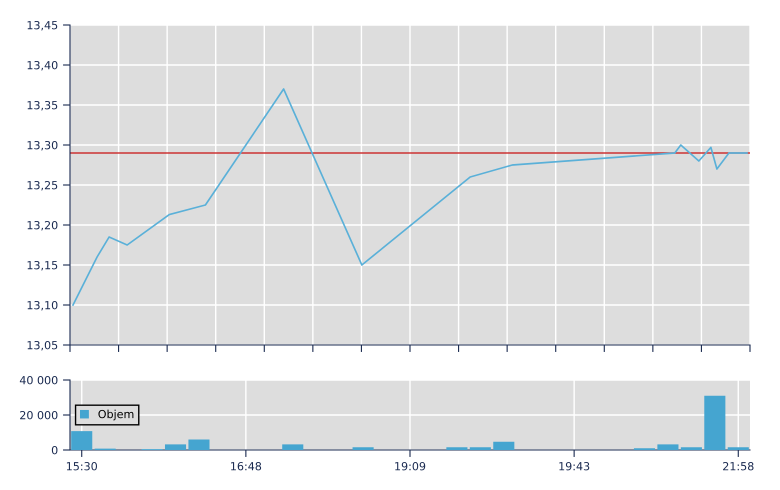  Describe the element at coordinates (246, 466) in the screenshot. I see `x-tick-label: 16:48` at that location.